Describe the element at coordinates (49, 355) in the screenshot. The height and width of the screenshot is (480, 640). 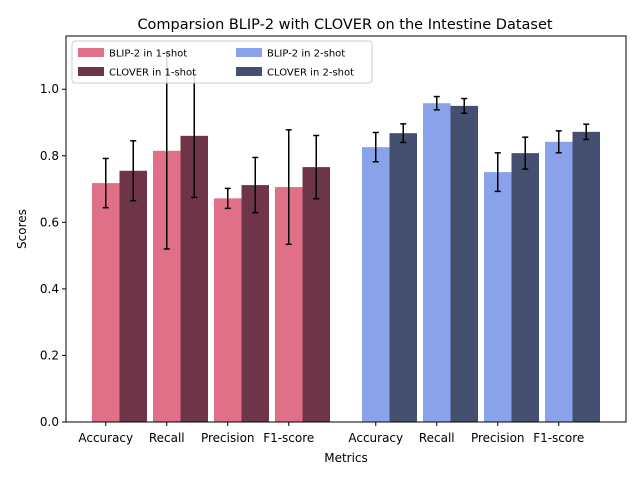
I see `y-tick-label: 0.2` at that location.